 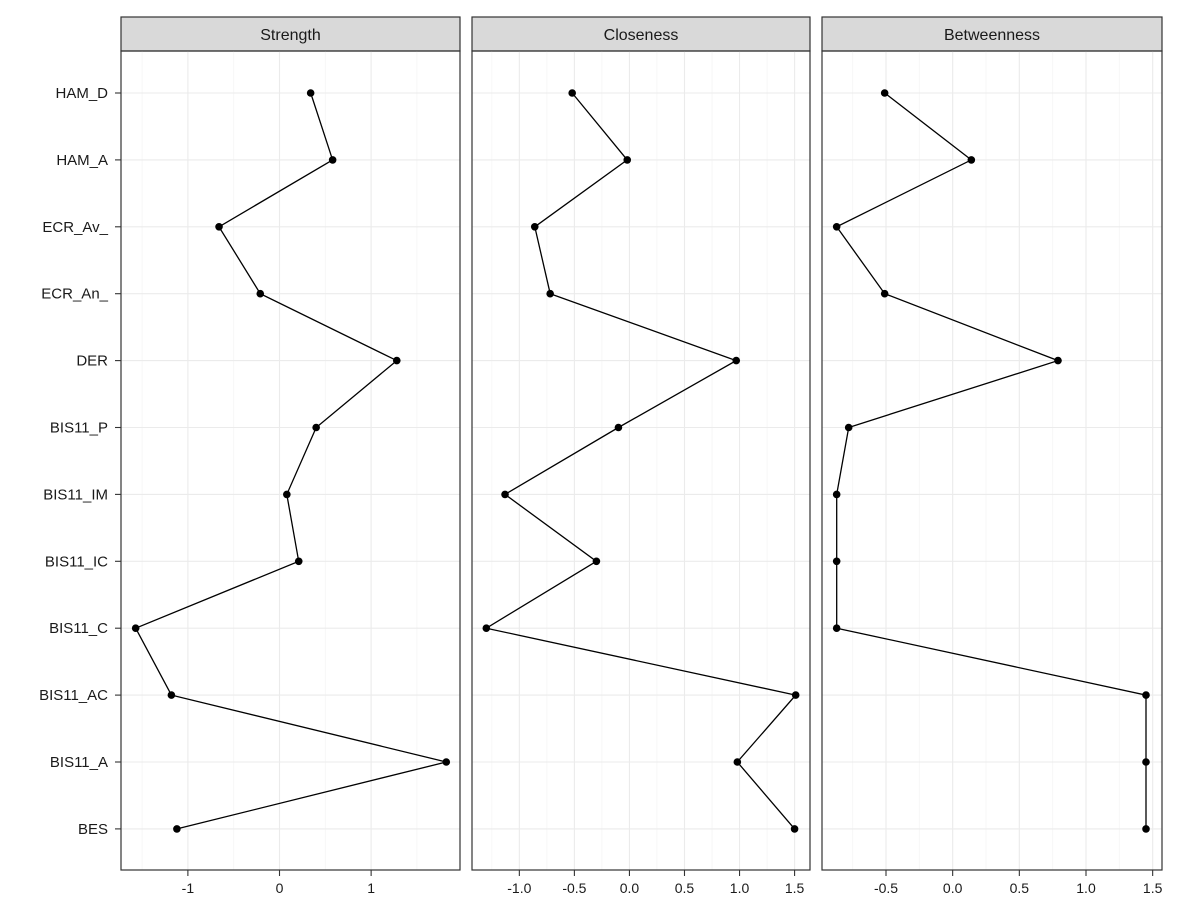 I want to click on panel-title: Closeness, so click(x=641, y=35).